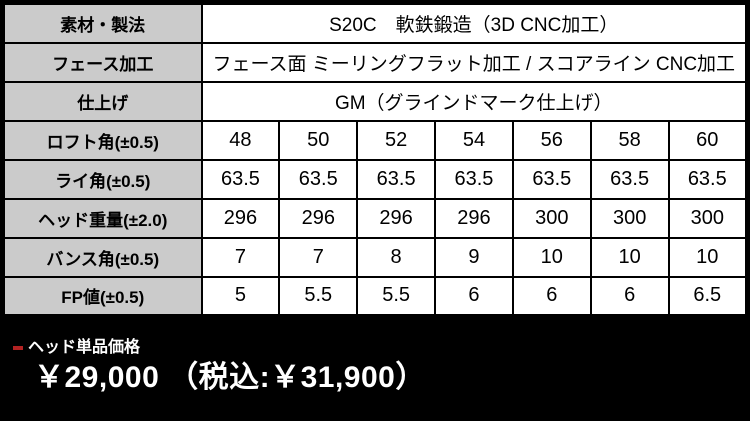  What do you see at coordinates (474, 218) in the screenshot?
I see `cell-weight-4: 296` at bounding box center [474, 218].